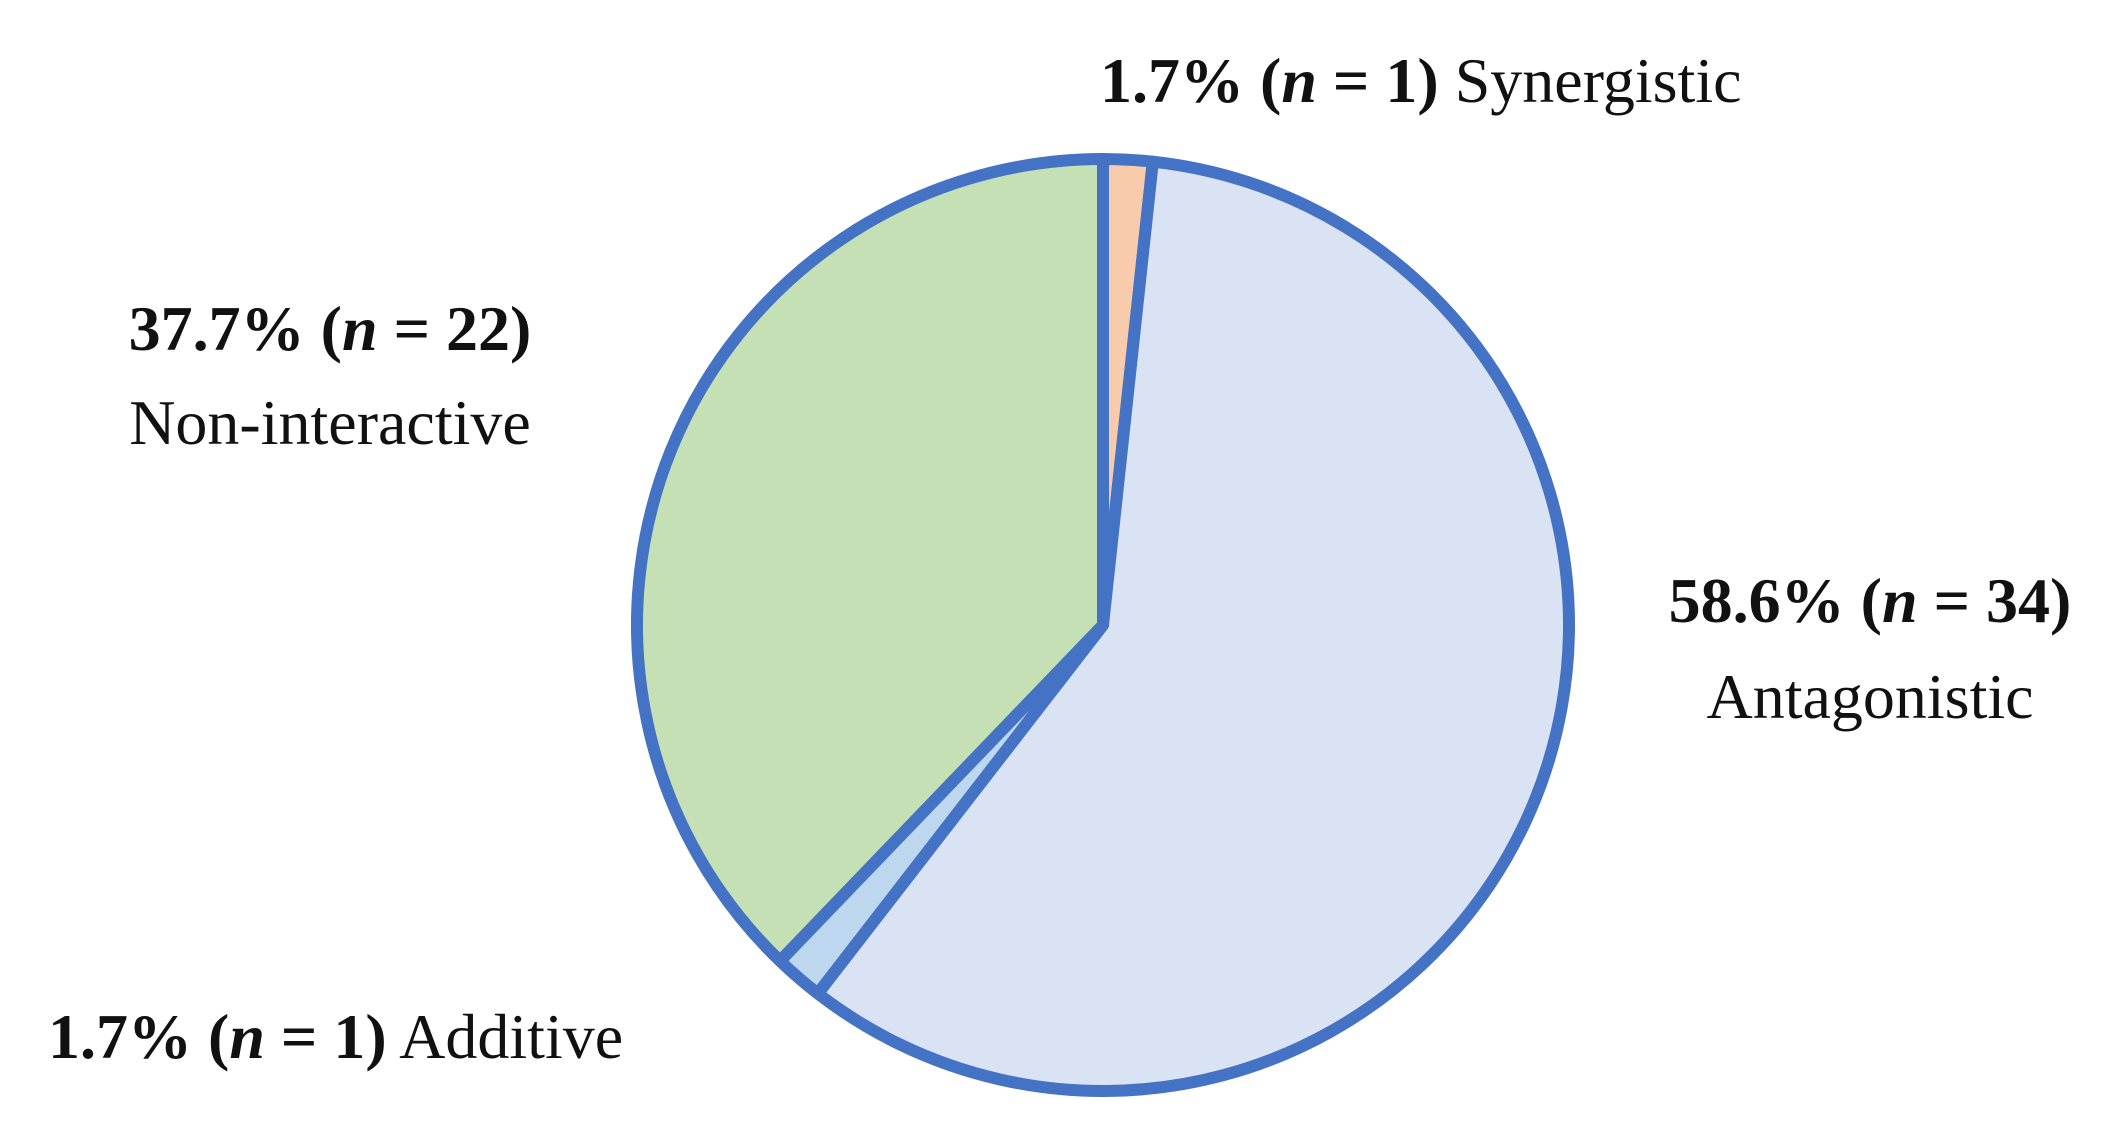 Image resolution: width=2126 pixels, height=1122 pixels. Describe the element at coordinates (330, 375) in the screenshot. I see `data-label-non-interactive: 37.7% (n = 22) Non-interactive` at that location.